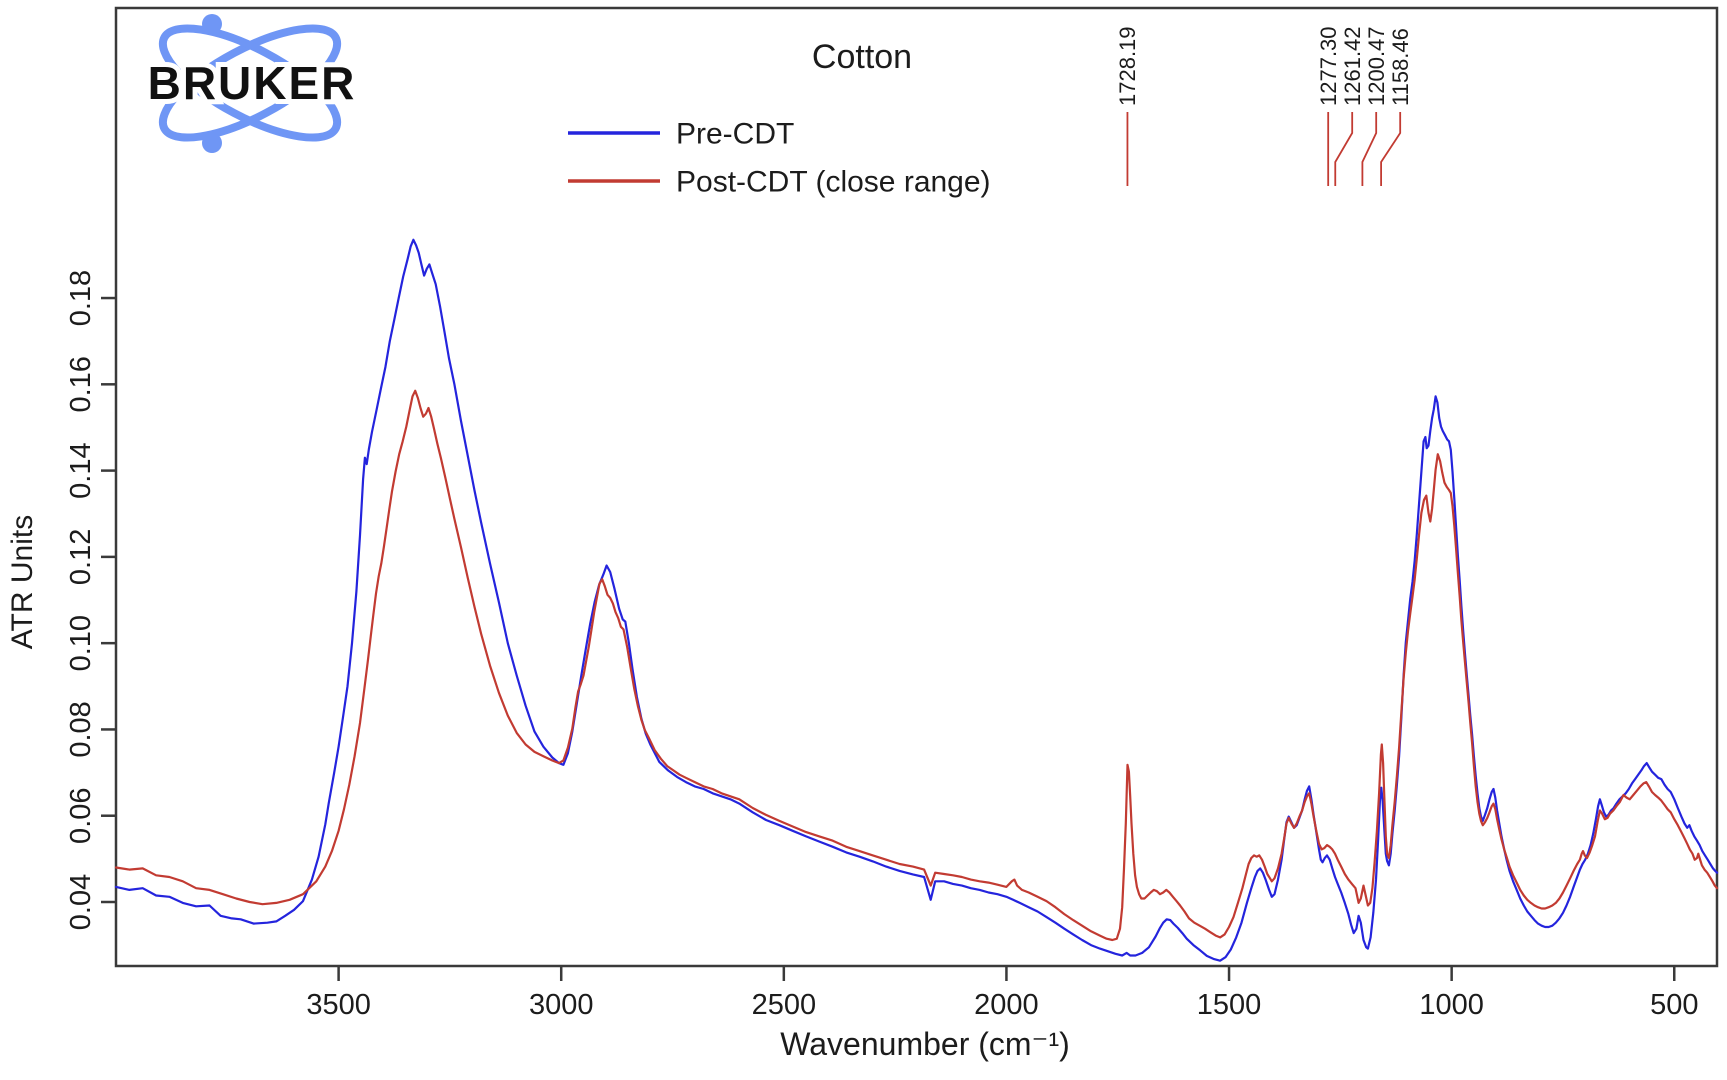 The height and width of the screenshot is (1080, 1727). Describe the element at coordinates (338, 1005) in the screenshot. I see `x-axis-tick-label: 3500` at that location.